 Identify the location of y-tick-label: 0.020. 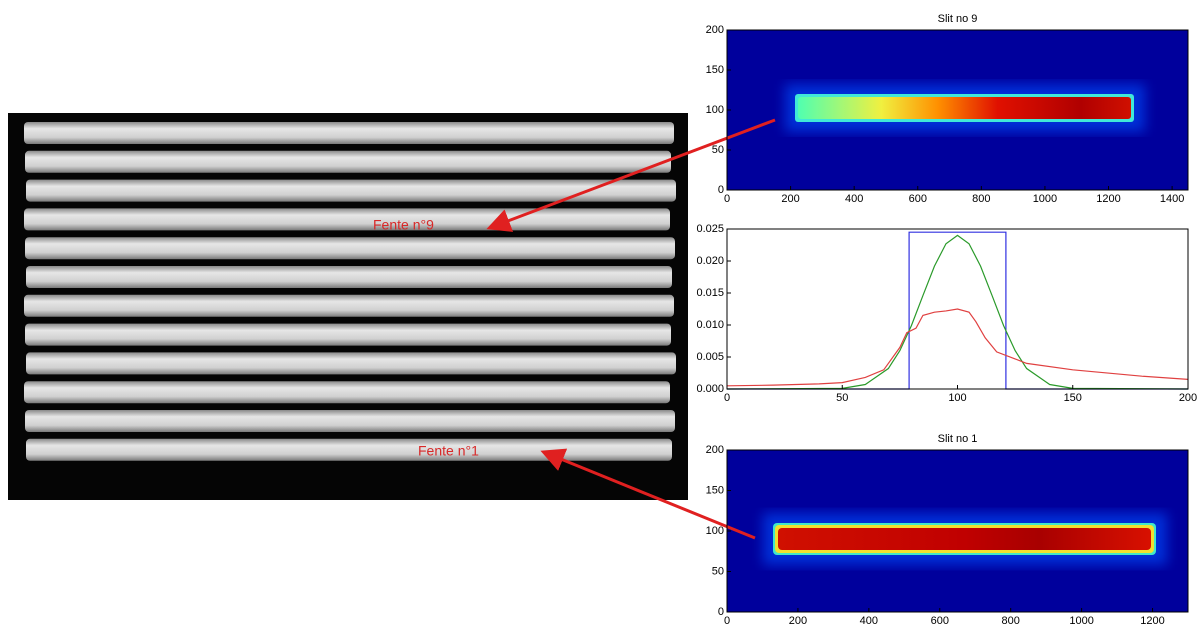
(710, 261).